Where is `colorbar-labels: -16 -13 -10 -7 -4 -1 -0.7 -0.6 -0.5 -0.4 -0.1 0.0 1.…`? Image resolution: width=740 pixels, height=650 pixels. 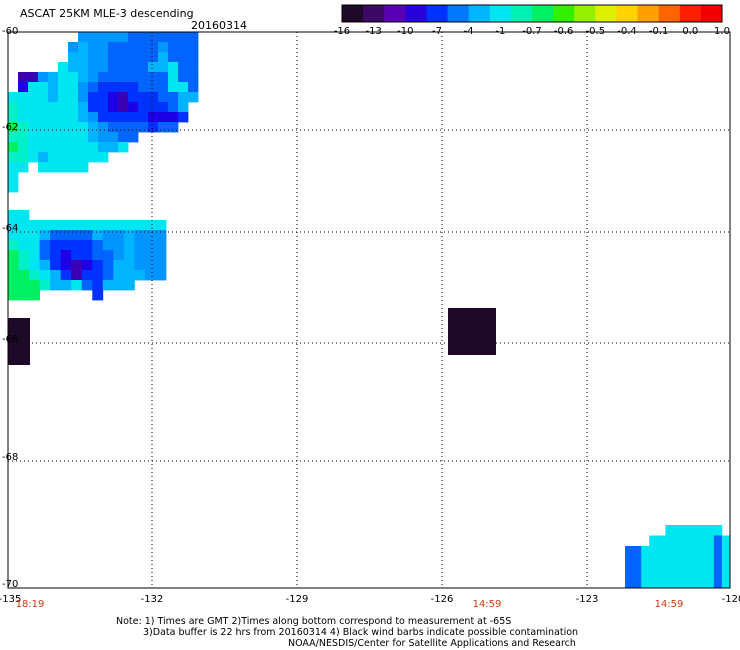
colorbar-labels: -16 -13 -10 -7 -4 -1 -0.7 -0.6 -0.5 -0.4 -0.1 0.0 1.… is located at coordinates (370, 33).